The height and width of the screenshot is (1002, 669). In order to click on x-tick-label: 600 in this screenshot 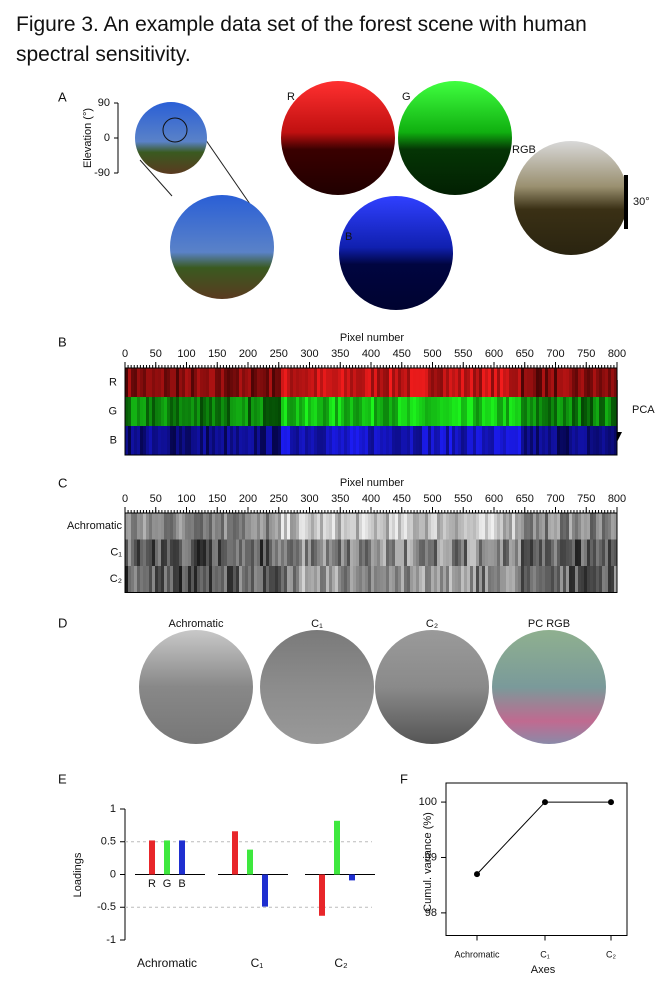, I will do `click(494, 499)`.